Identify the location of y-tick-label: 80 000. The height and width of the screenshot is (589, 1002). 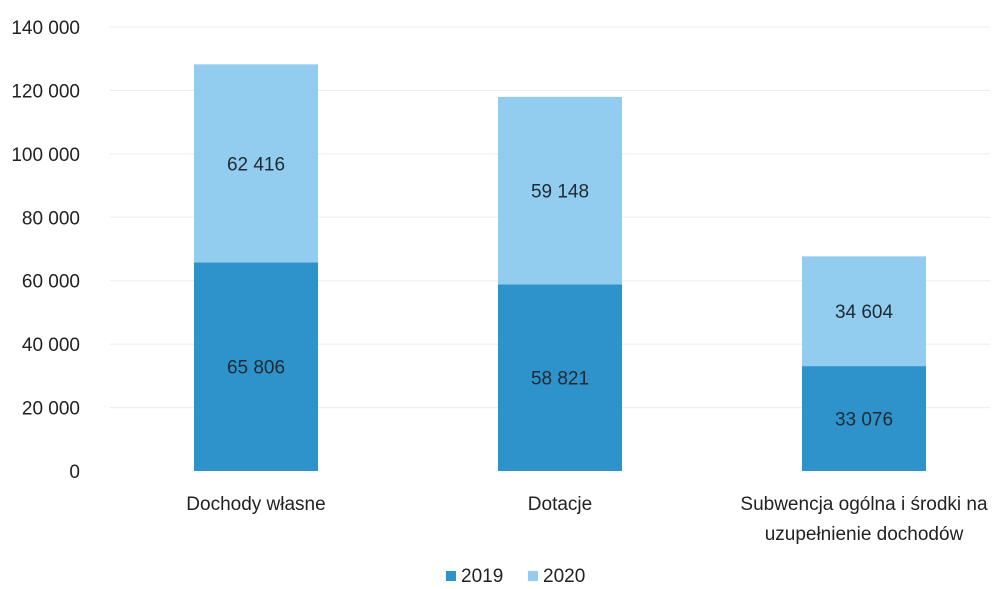
(51, 218).